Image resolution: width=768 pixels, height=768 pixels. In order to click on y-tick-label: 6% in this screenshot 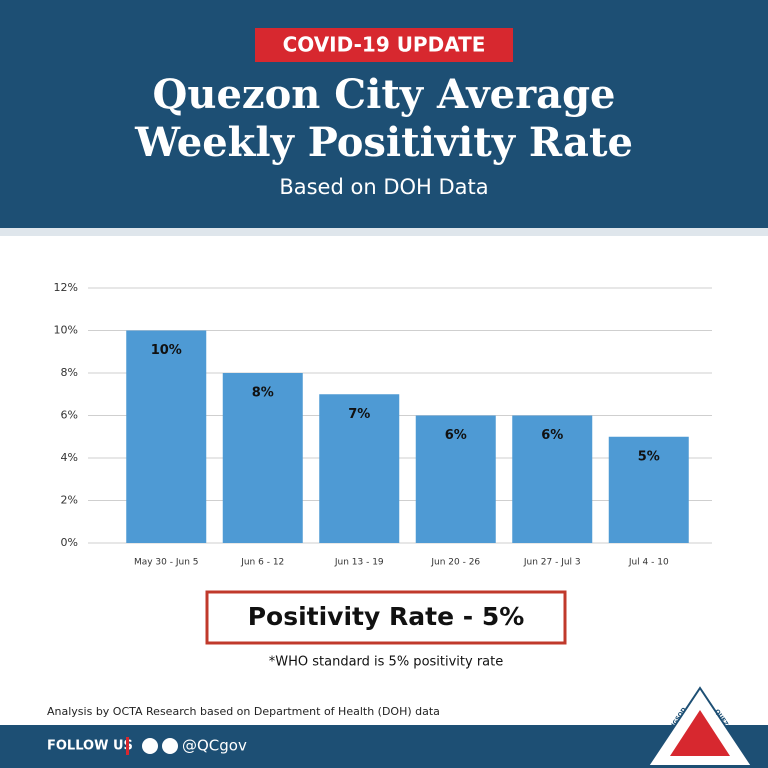, I will do `click(69, 415)`.